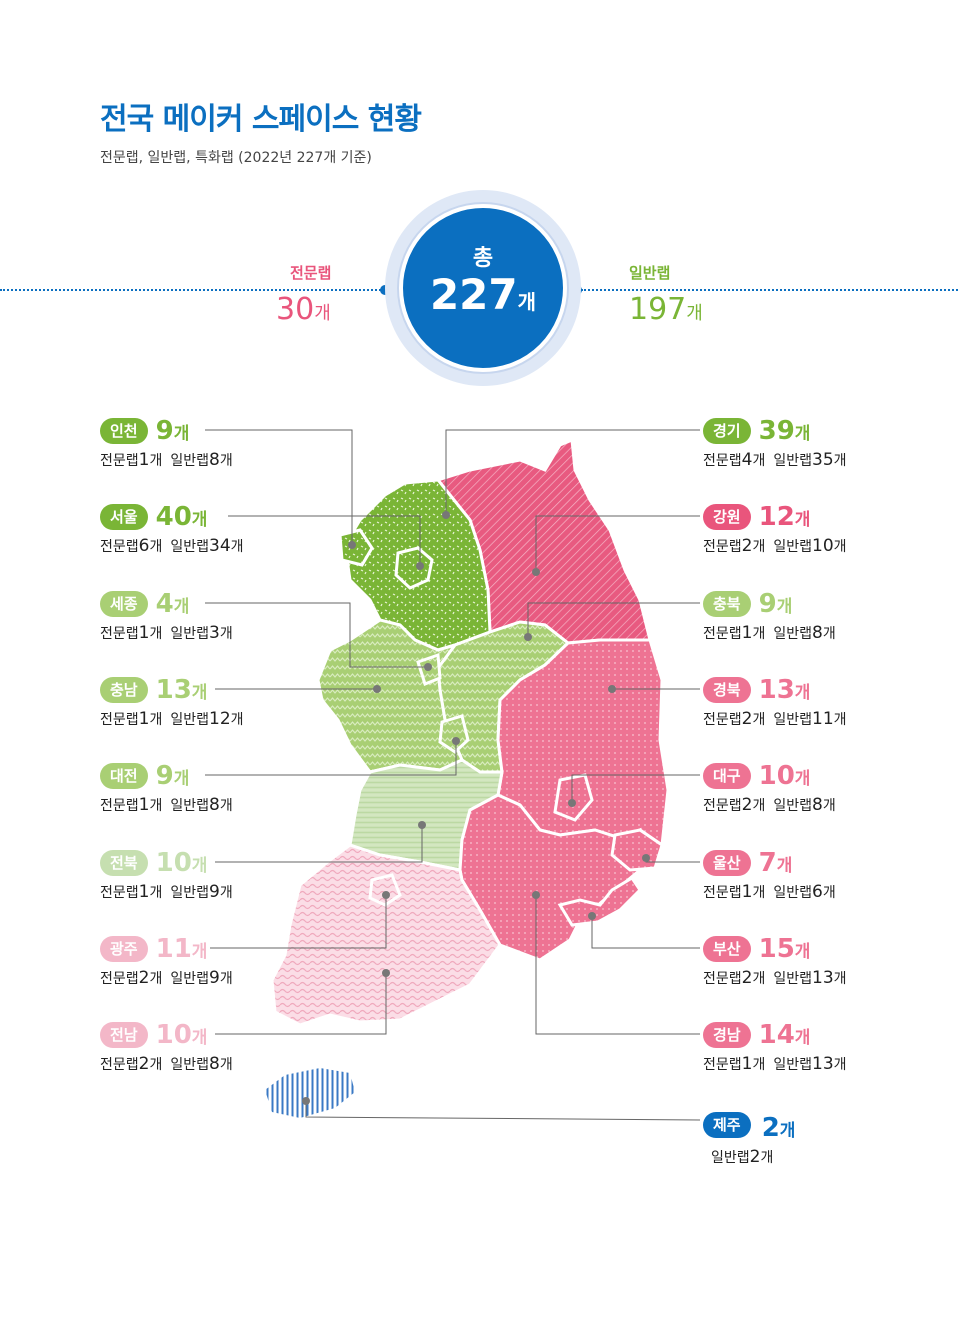  What do you see at coordinates (776, 949) in the screenshot?
I see `region-total-value: 15` at bounding box center [776, 949].